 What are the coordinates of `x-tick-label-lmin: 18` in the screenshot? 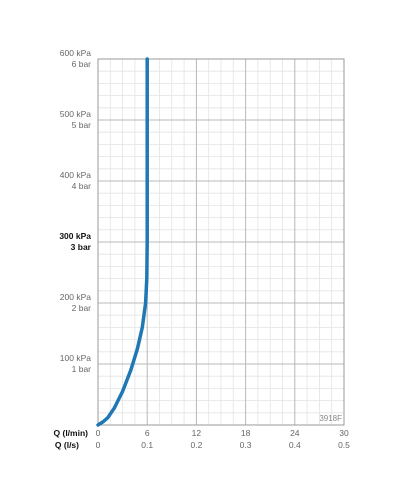 It's located at (246, 433).